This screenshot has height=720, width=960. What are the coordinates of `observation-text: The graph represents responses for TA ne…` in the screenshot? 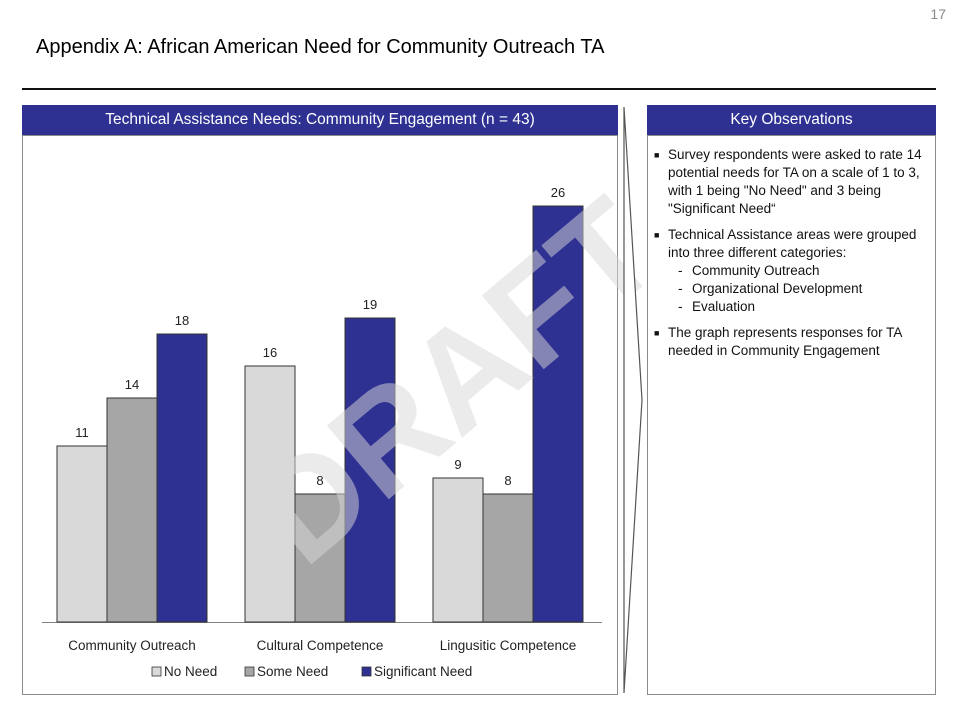 It's located at (785, 341).